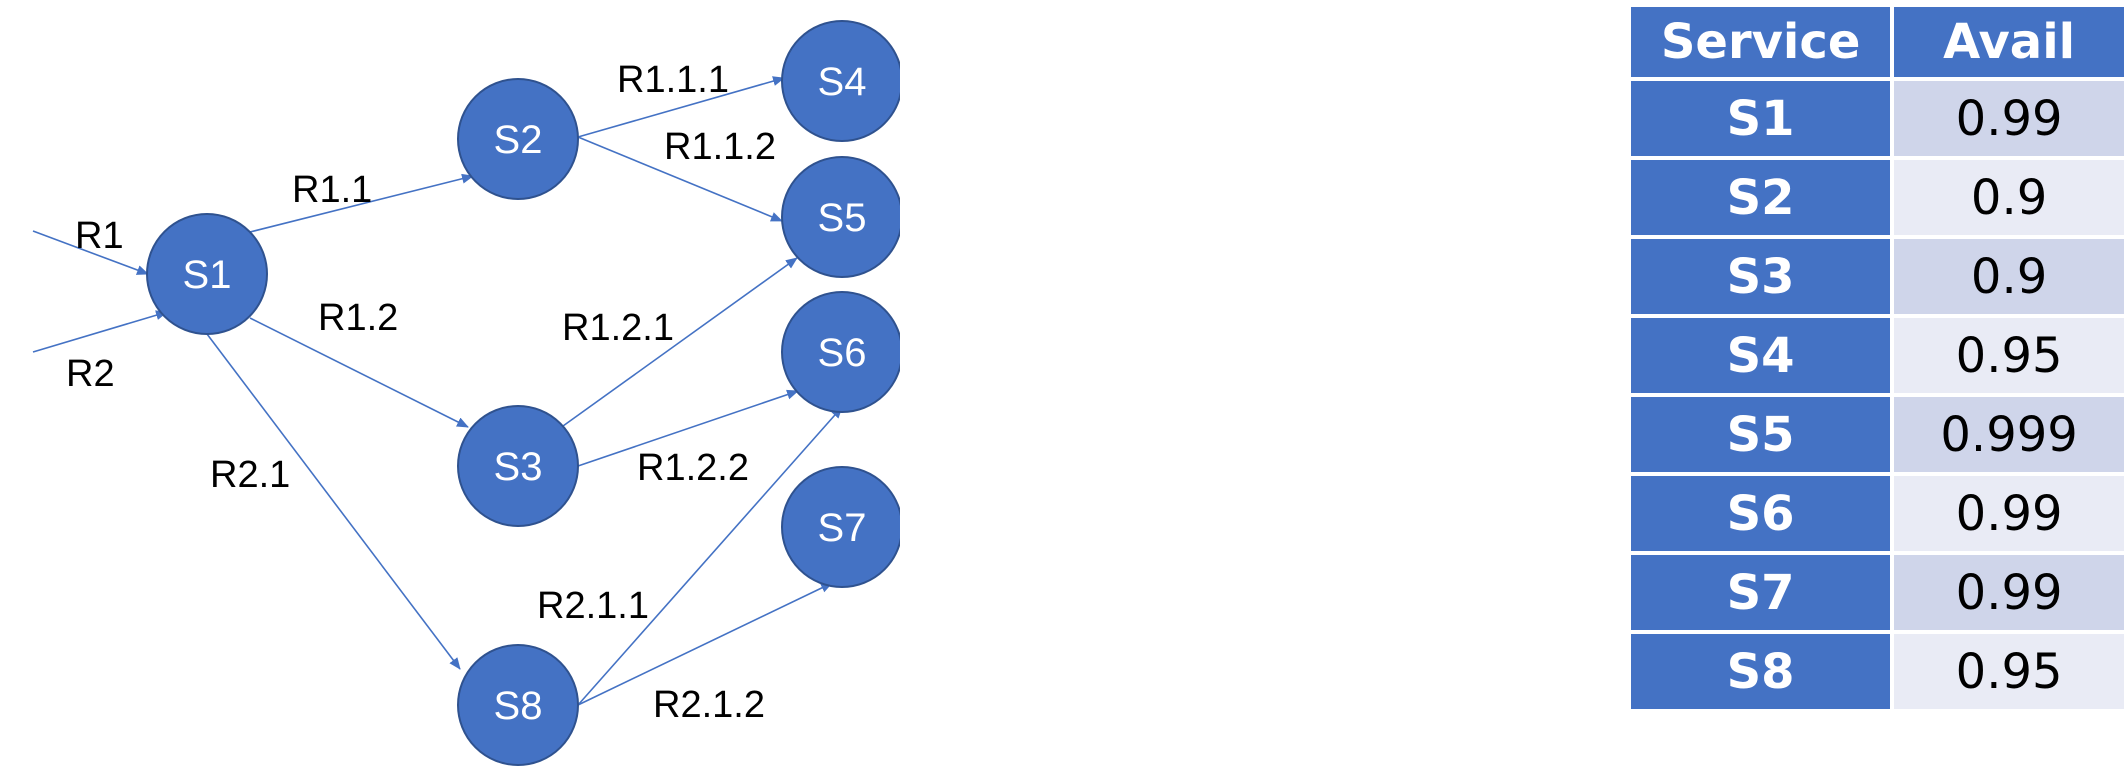 The image size is (2128, 780). I want to click on node-label: S4, so click(842, 82).